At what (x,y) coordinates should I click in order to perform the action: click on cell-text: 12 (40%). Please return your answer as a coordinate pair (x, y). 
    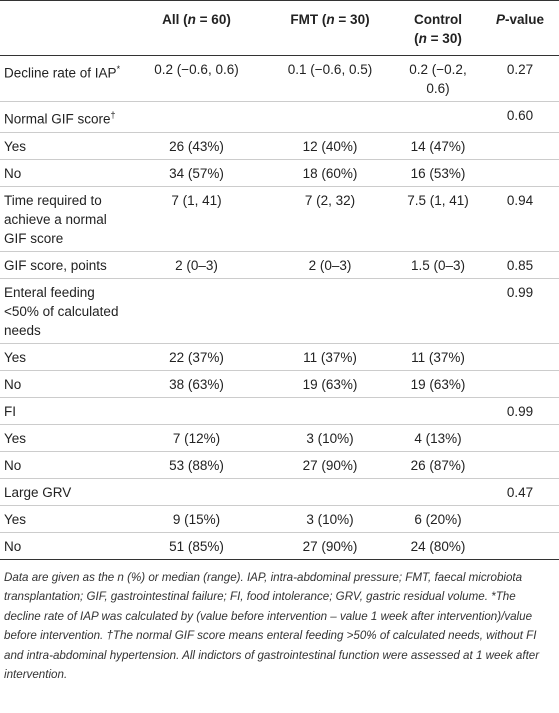
    Looking at the image, I should click on (330, 146).